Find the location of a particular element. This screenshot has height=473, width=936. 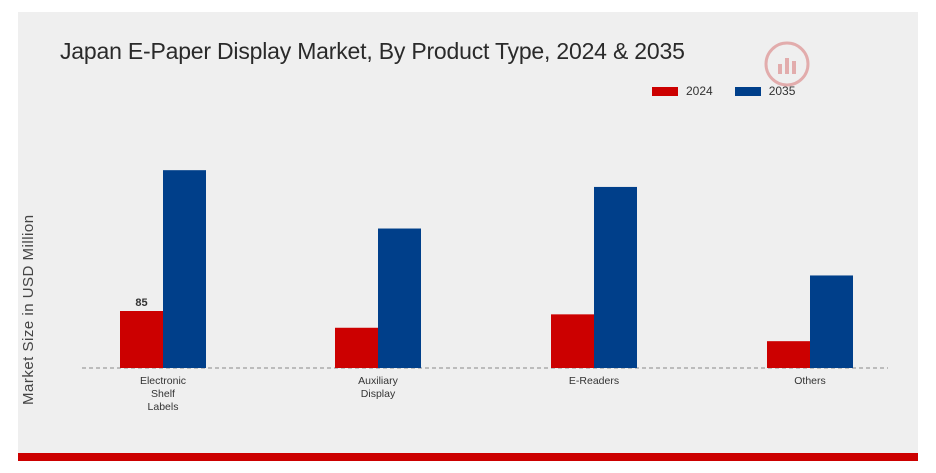

legend-swatch-2024 is located at coordinates (665, 91).